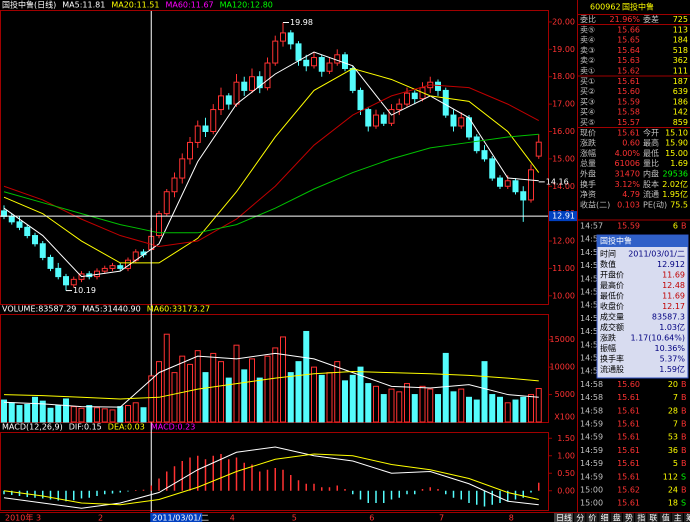 Image resolution: width=690 pixels, height=522 pixels. I want to click on crosshair-tag, so click(563, 216).